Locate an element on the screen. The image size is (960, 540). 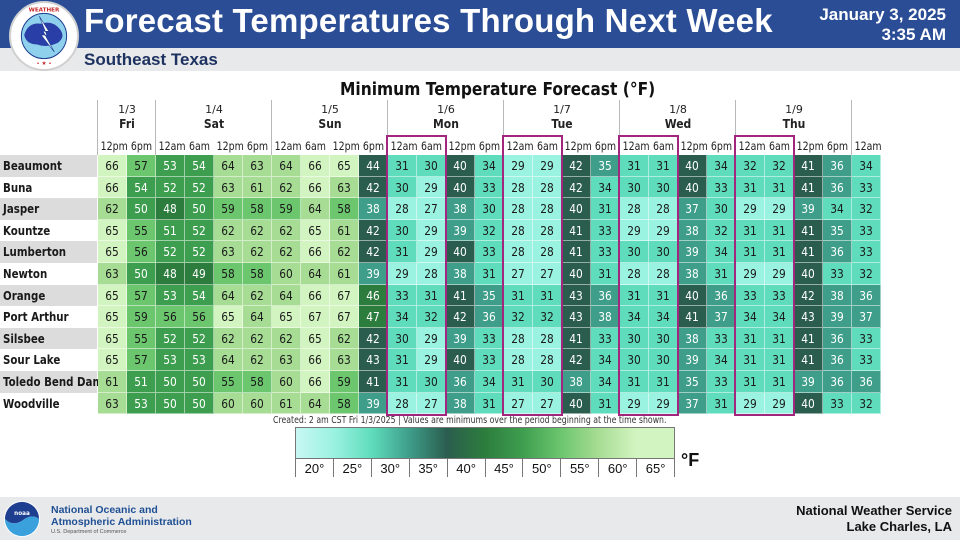
temperature-cell: 50 is located at coordinates (170, 403).